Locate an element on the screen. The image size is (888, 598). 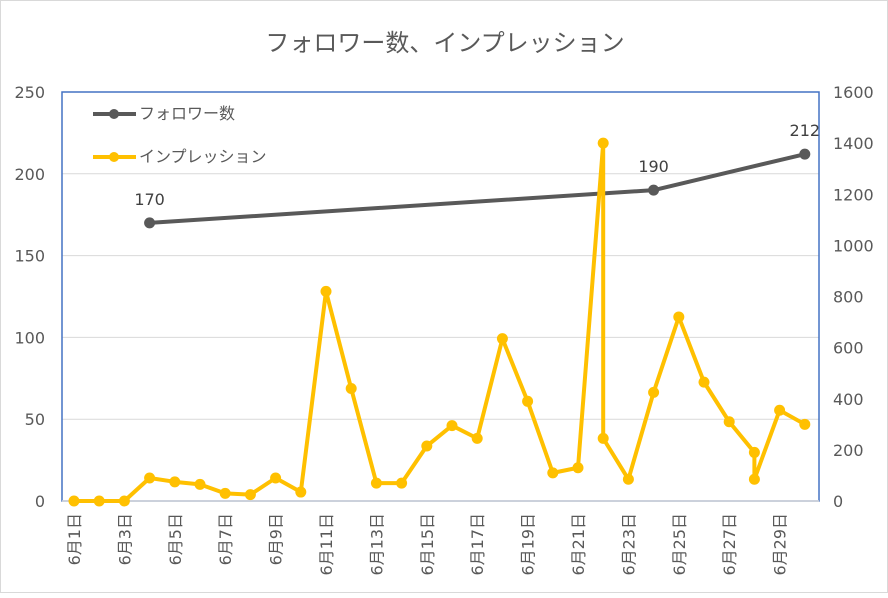
x-tick-label: 6月9日 is located at coordinates (276, 539).